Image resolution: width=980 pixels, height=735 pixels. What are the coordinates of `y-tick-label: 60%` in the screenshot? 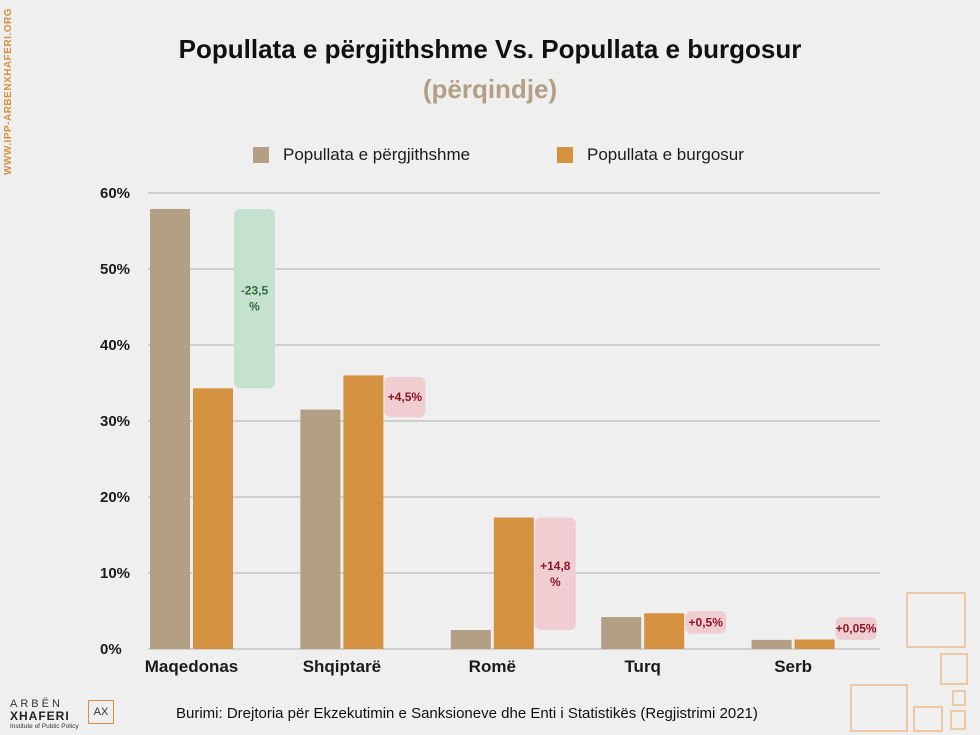 It's located at (115, 193).